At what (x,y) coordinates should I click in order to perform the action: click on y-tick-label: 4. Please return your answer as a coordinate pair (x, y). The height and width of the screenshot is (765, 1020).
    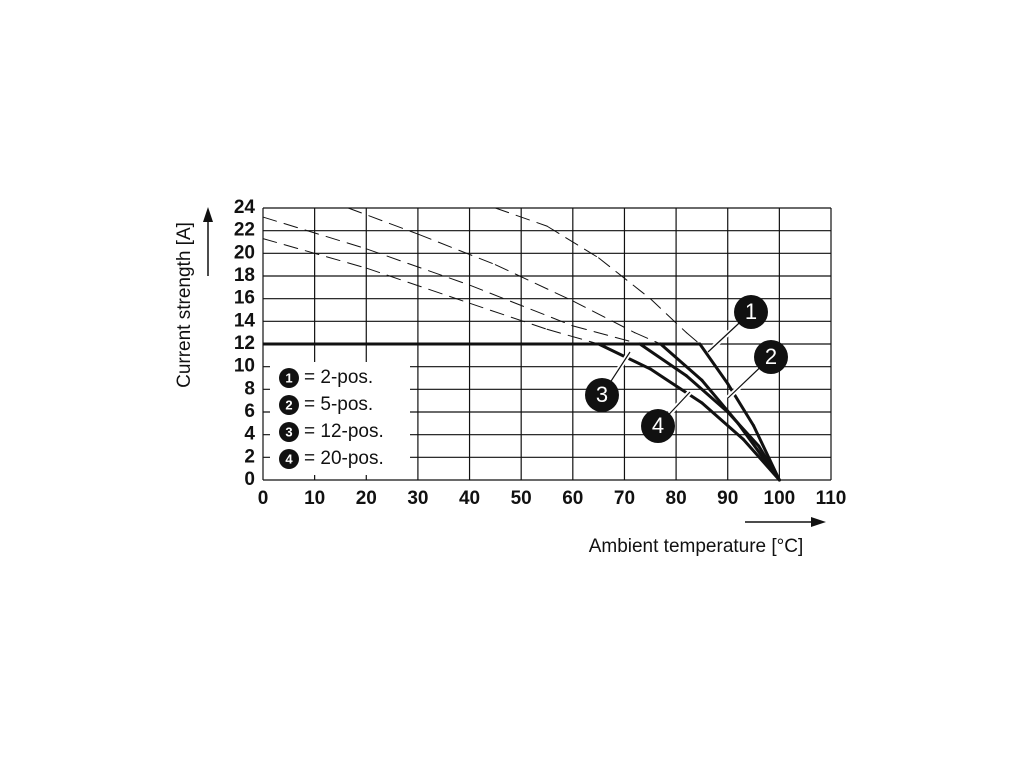
    Looking at the image, I should click on (249, 434).